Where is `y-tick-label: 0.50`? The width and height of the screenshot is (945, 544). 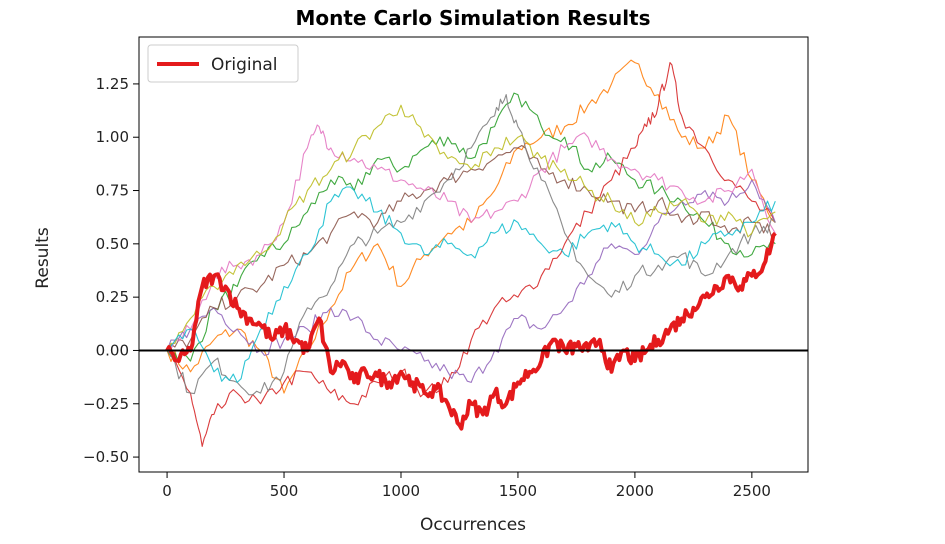
y-tick-label: 0.50 is located at coordinates (112, 244).